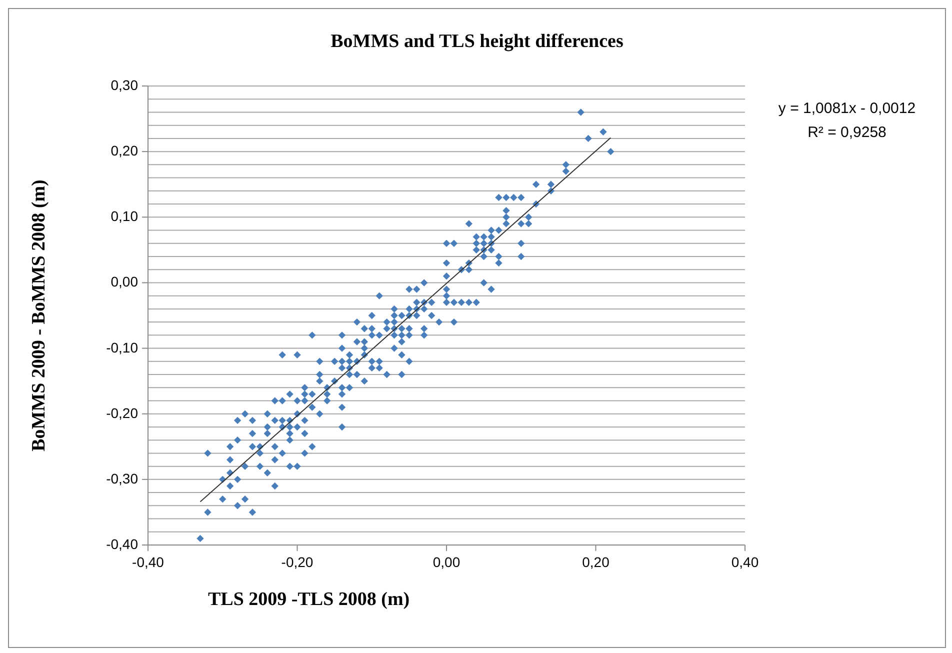 The width and height of the screenshot is (952, 653). I want to click on y-tick-label: -0,10, so click(122, 347).